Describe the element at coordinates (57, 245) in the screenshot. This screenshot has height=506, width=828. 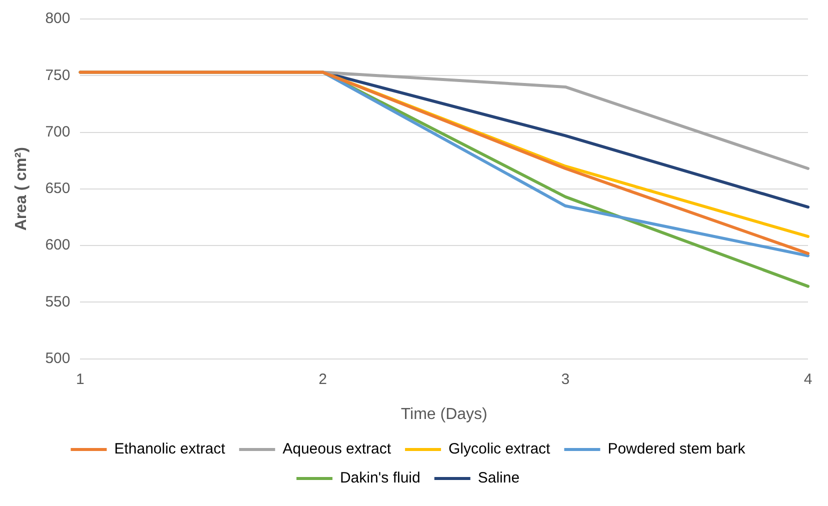
I see `y-tick-label: 600` at that location.